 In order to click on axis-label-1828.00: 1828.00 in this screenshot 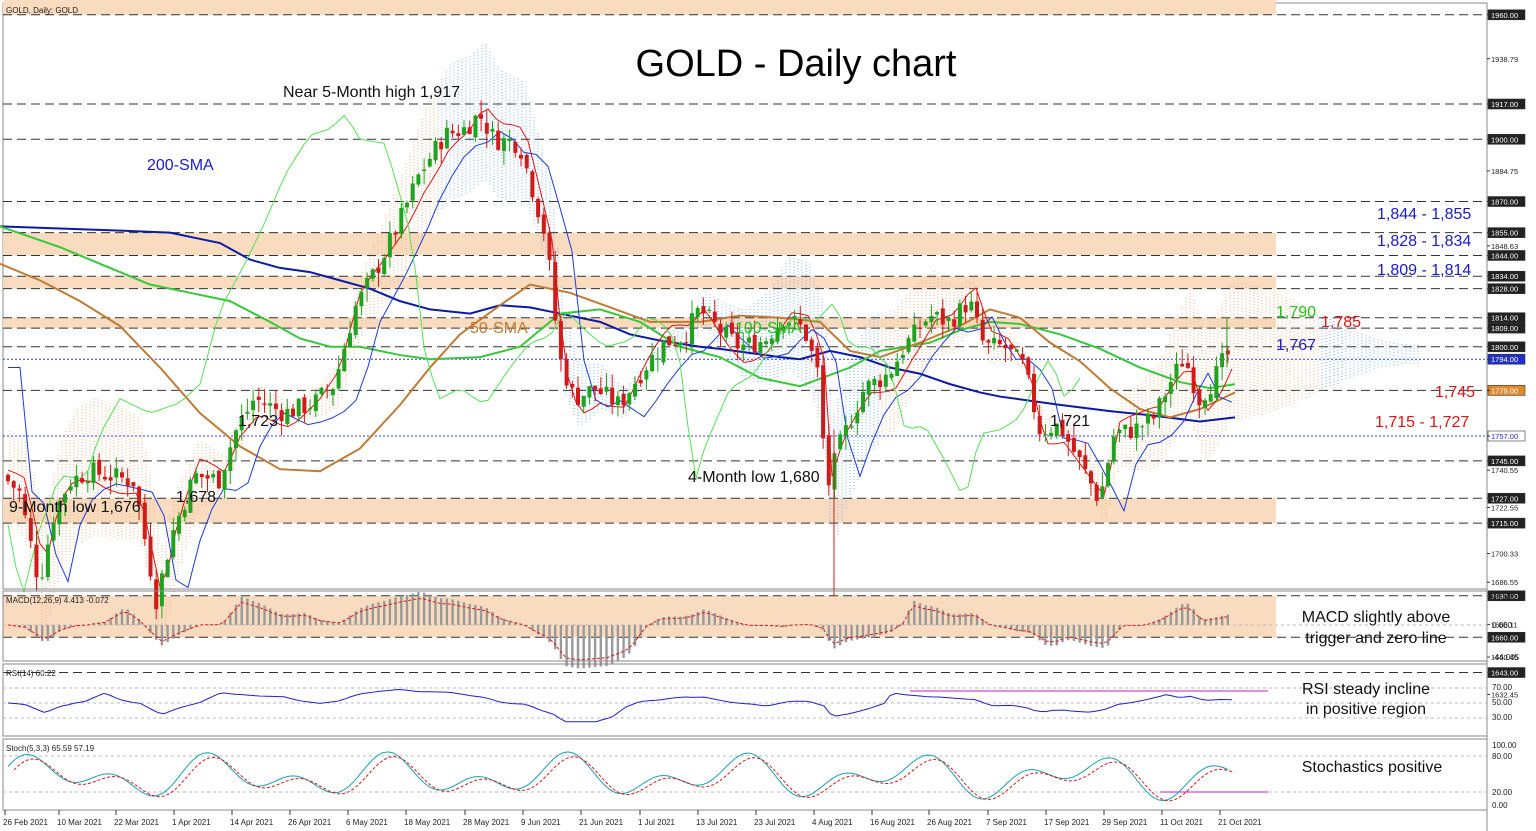, I will do `click(1504, 289)`.